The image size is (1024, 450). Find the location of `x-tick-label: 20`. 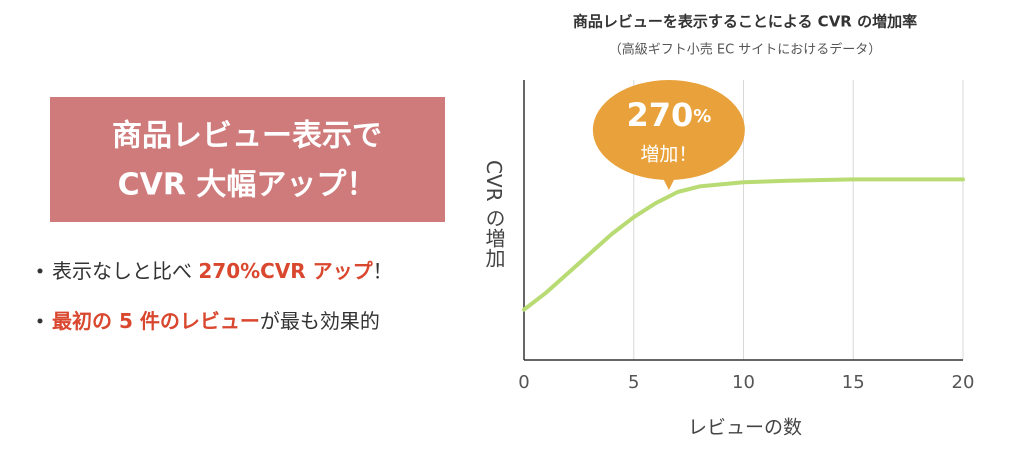

x-tick-label: 20 is located at coordinates (963, 382).